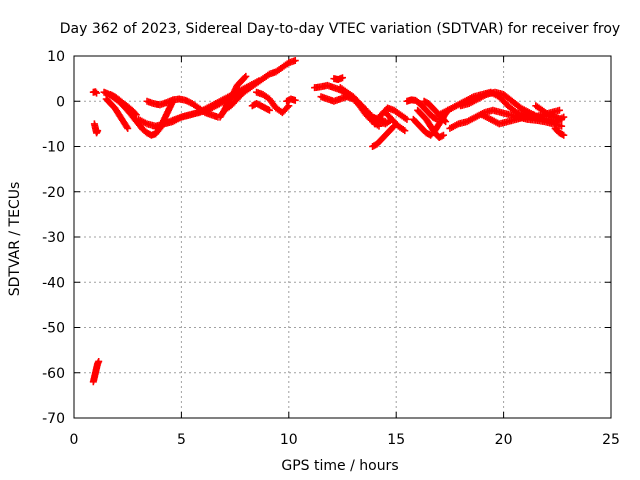  What do you see at coordinates (259, 85) in the screenshot?
I see `series-s11` at bounding box center [259, 85].